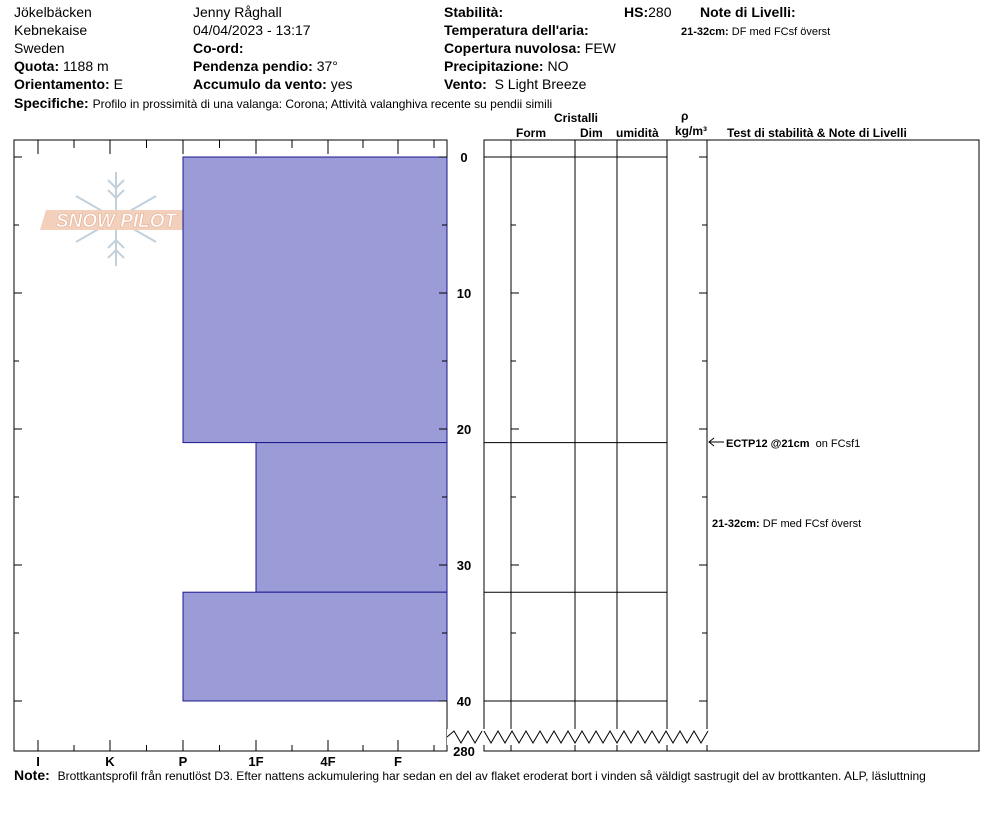 This screenshot has width=994, height=840. I want to click on wind-load: Accumulo da vento: yes, so click(272, 84).